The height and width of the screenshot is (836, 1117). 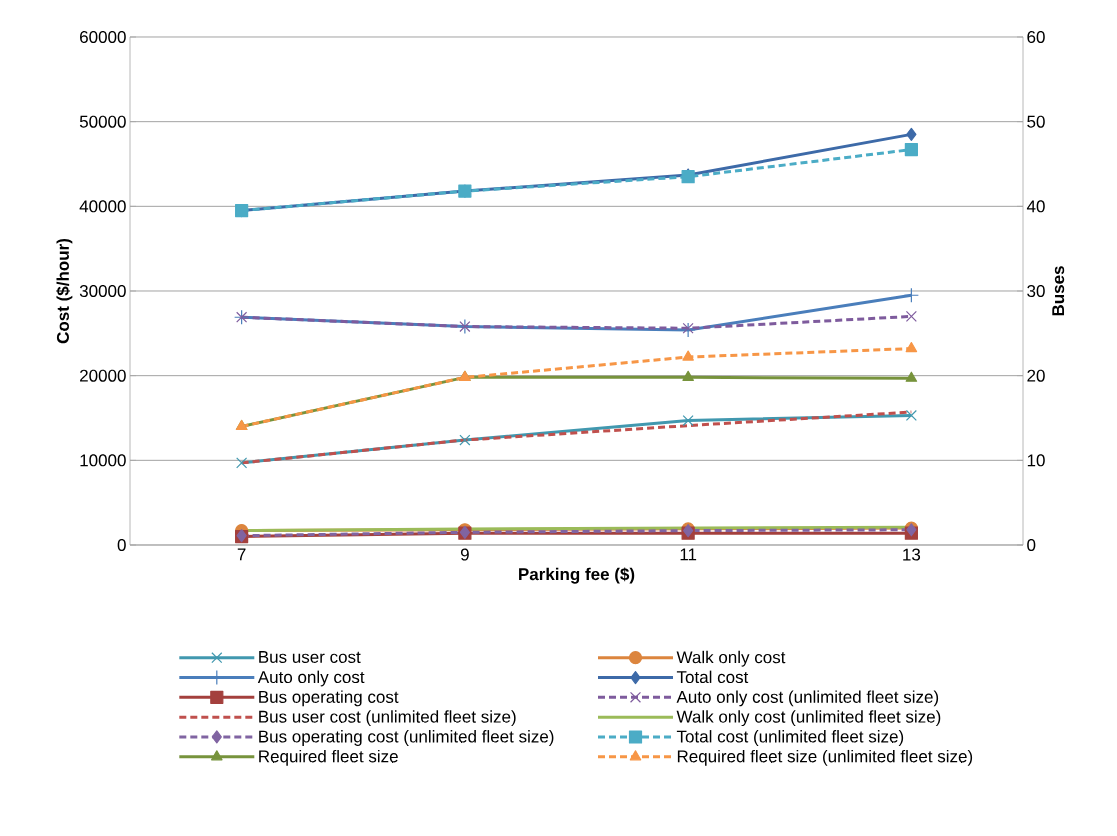 I want to click on legend-label: Total cost, so click(x=712, y=677).